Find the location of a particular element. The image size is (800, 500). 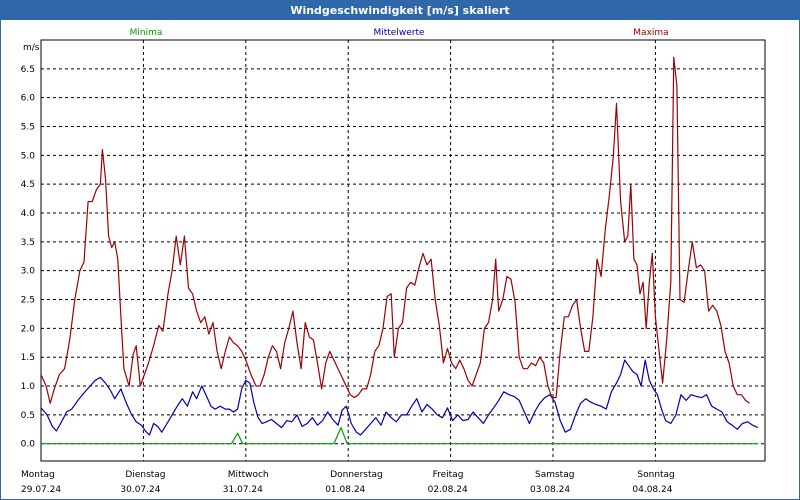

y-tick-label: 1.0 is located at coordinates (28, 387).